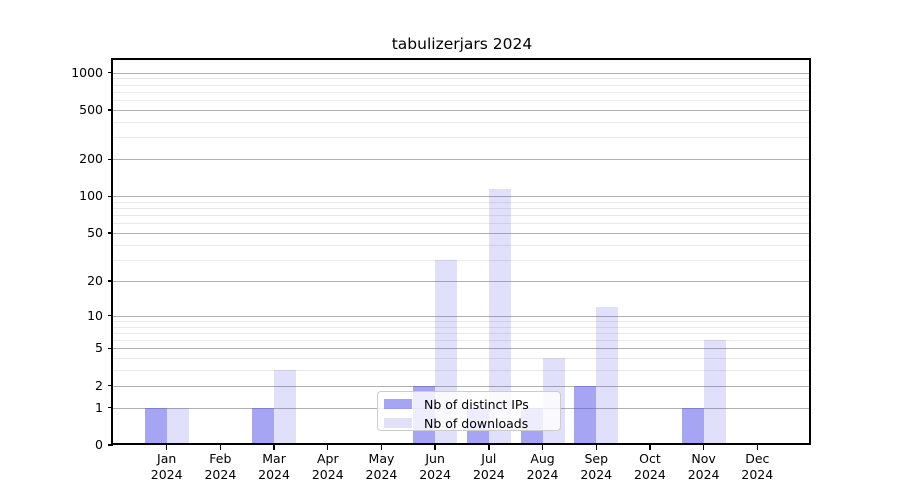  Describe the element at coordinates (596, 466) in the screenshot. I see `x-tick-label: Sep 2024` at that location.